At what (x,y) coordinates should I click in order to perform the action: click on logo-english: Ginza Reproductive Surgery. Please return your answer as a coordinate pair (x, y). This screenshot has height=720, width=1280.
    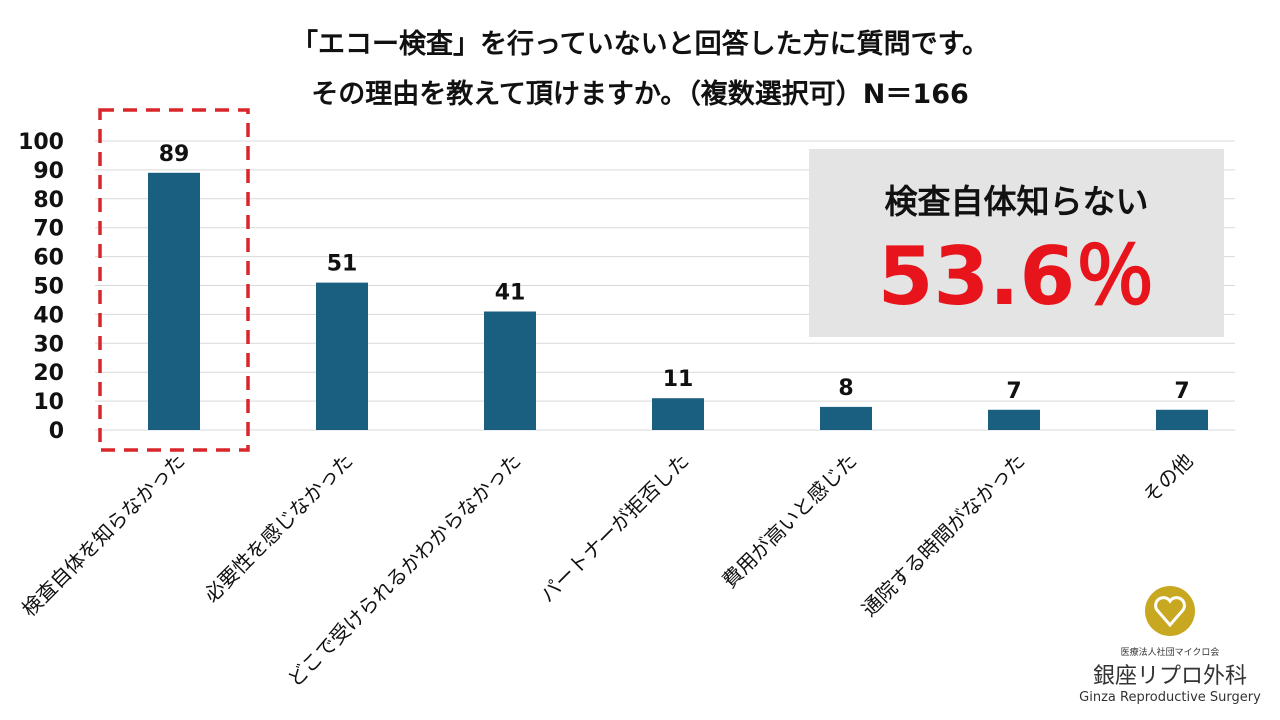
    Looking at the image, I should click on (1170, 697).